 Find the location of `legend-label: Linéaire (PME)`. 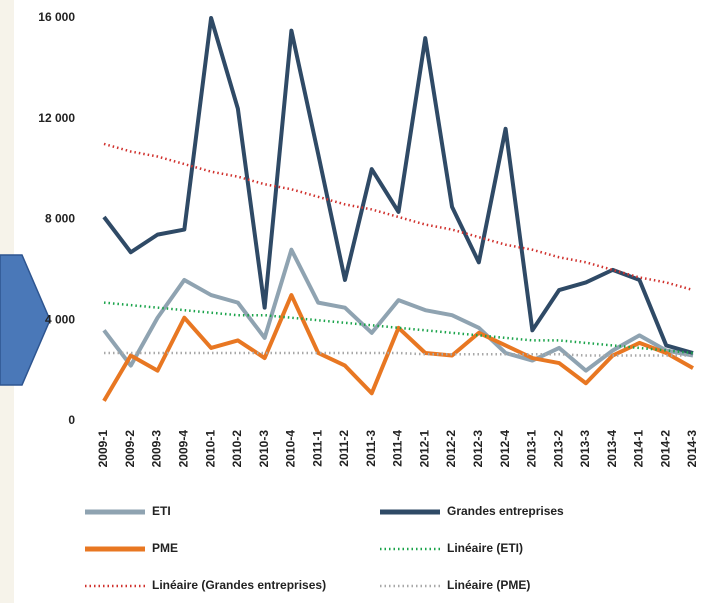

legend-label: Linéaire (PME) is located at coordinates (488, 585).